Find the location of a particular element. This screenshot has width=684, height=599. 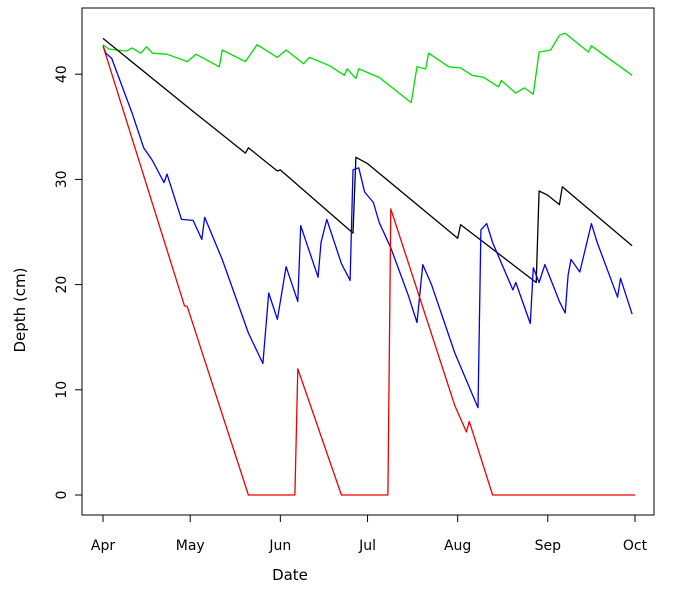

y-tick-label: 30 is located at coordinates (62, 179).